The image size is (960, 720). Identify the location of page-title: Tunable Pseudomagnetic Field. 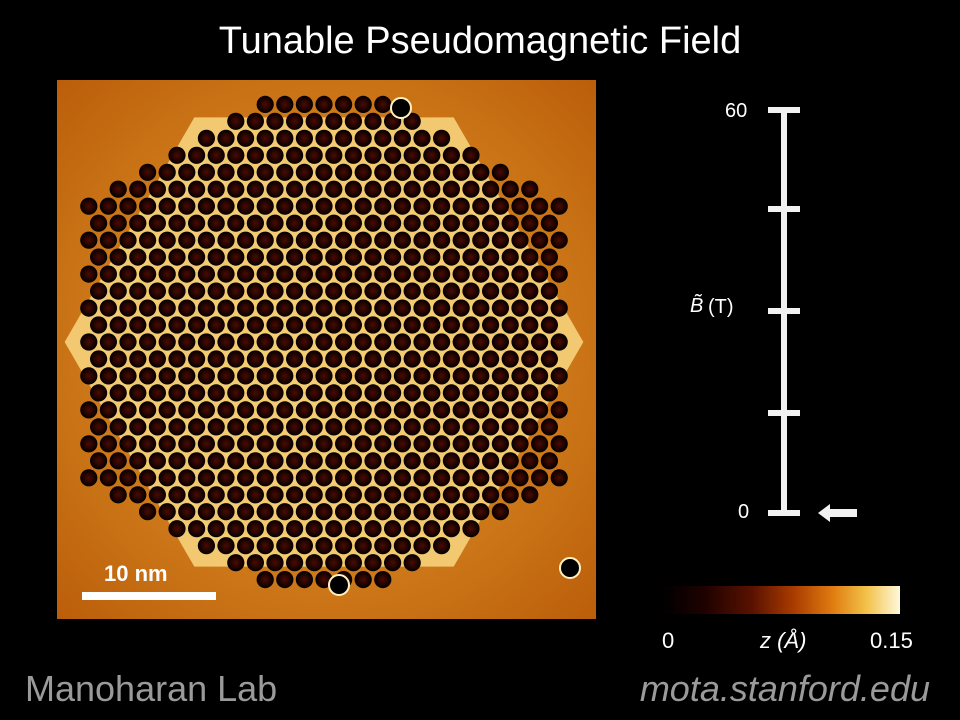
(480, 41).